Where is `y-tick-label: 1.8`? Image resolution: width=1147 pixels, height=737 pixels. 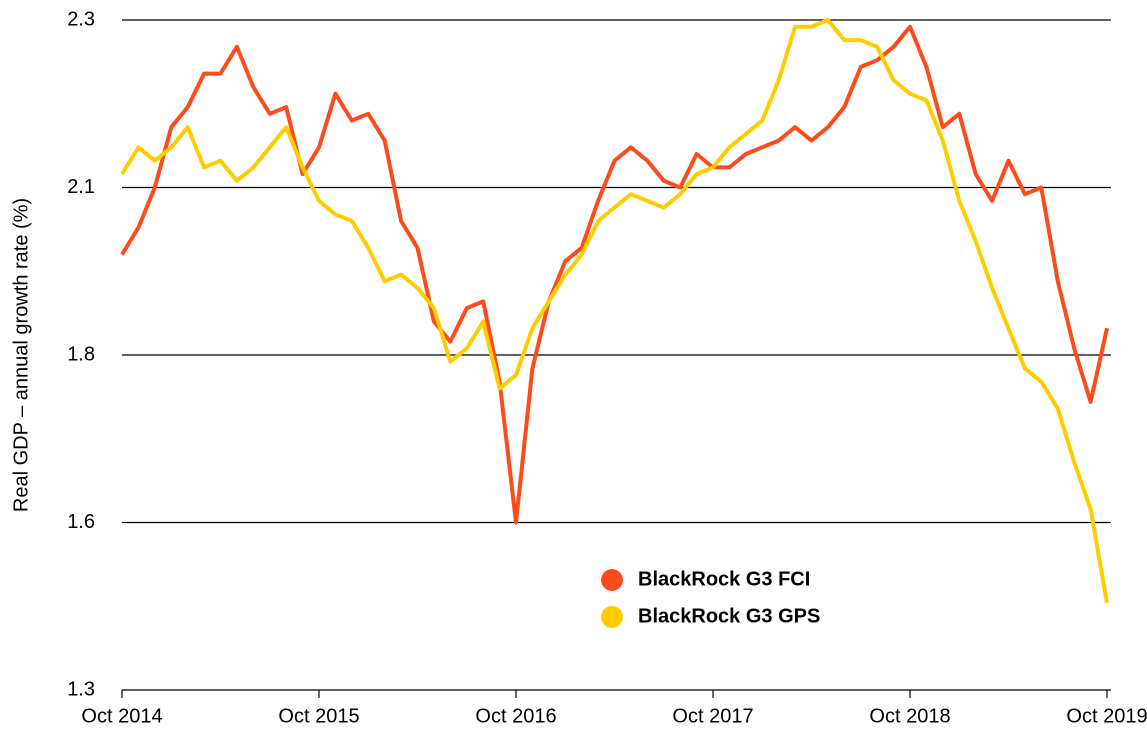 y-tick-label: 1.8 is located at coordinates (81, 354).